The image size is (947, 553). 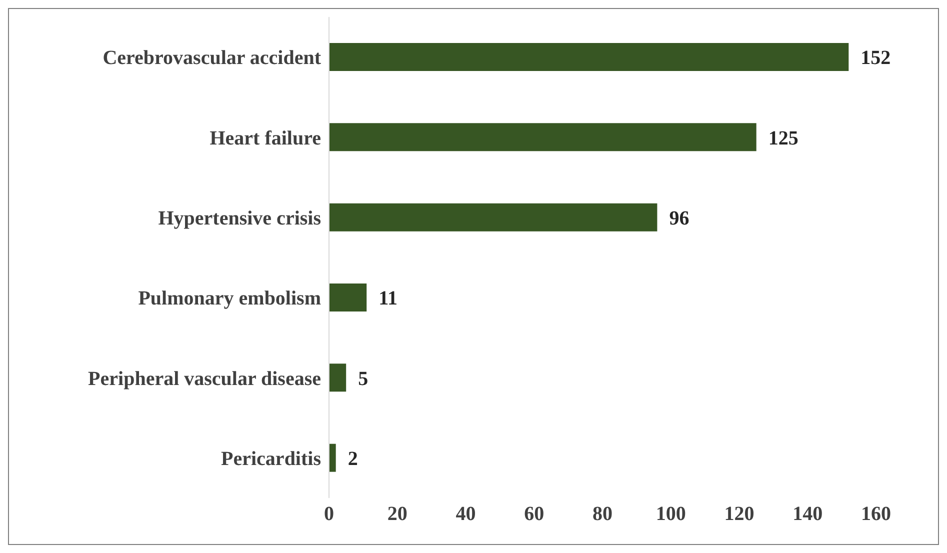 I want to click on x-tick-label: 40, so click(x=466, y=514).